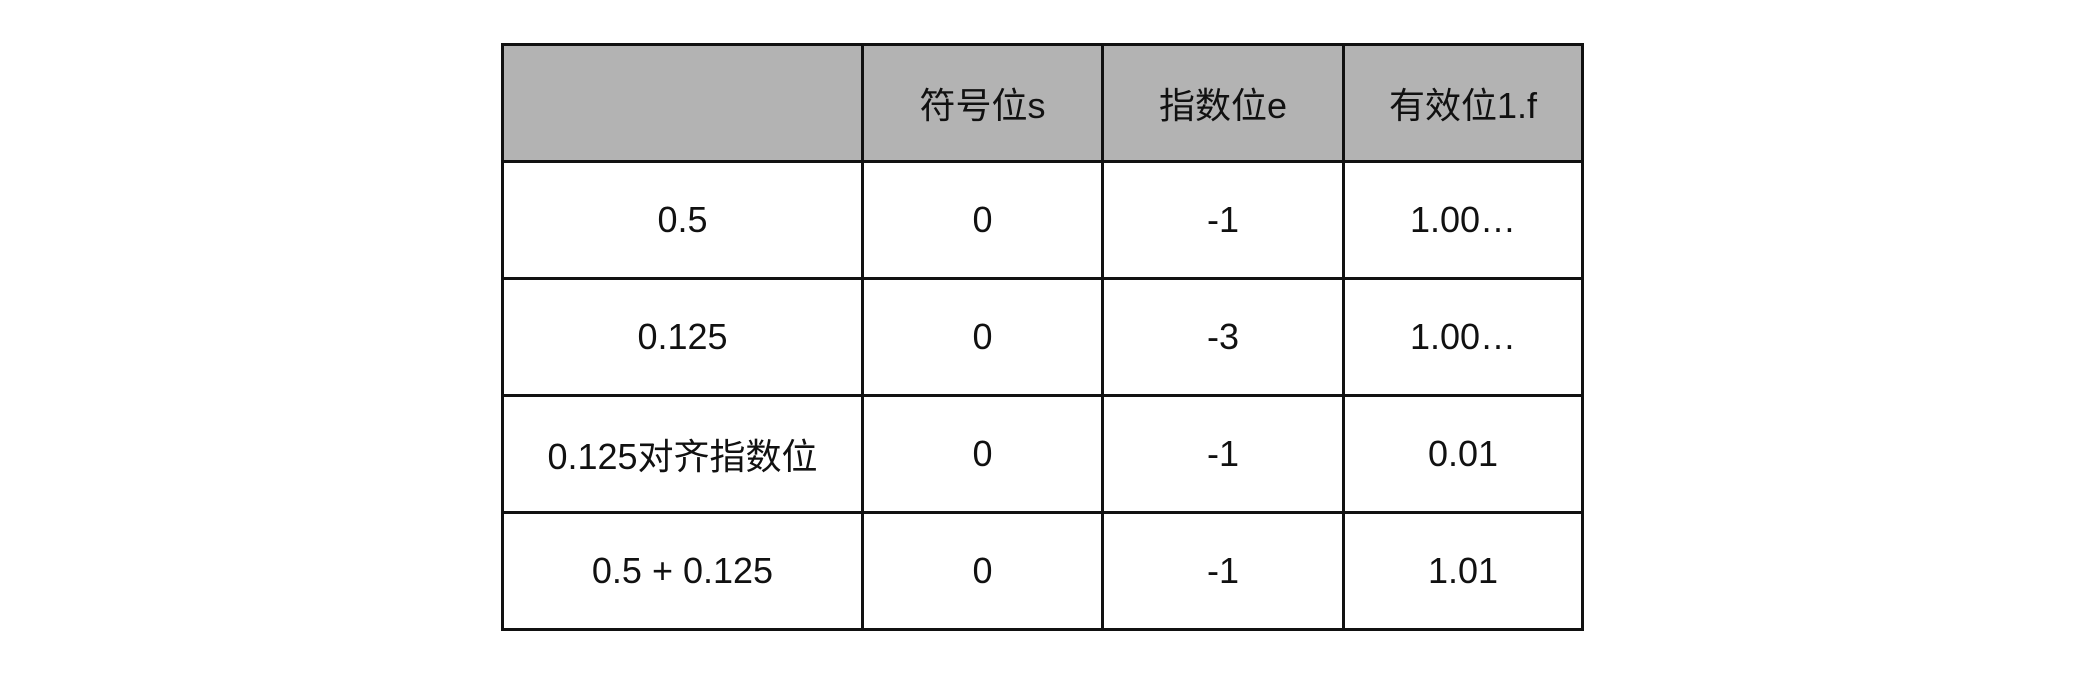 Image resolution: width=2083 pixels, height=698 pixels. Describe the element at coordinates (682, 571) in the screenshot. I see `row-label: 0.5 + 0.125` at that location.